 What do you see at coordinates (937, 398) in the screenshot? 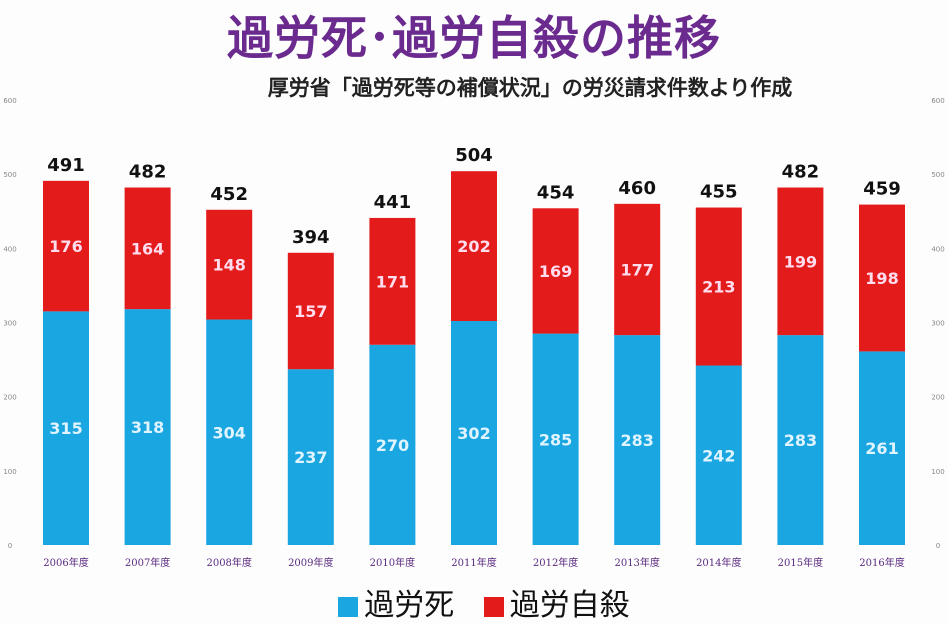
I see `y-tick-label-right: 200` at bounding box center [937, 398].